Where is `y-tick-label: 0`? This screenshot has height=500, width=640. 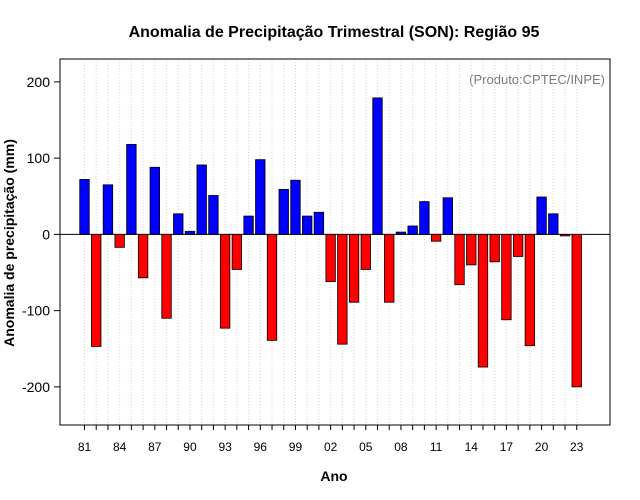
y-tick-label: 0 is located at coordinates (46, 234).